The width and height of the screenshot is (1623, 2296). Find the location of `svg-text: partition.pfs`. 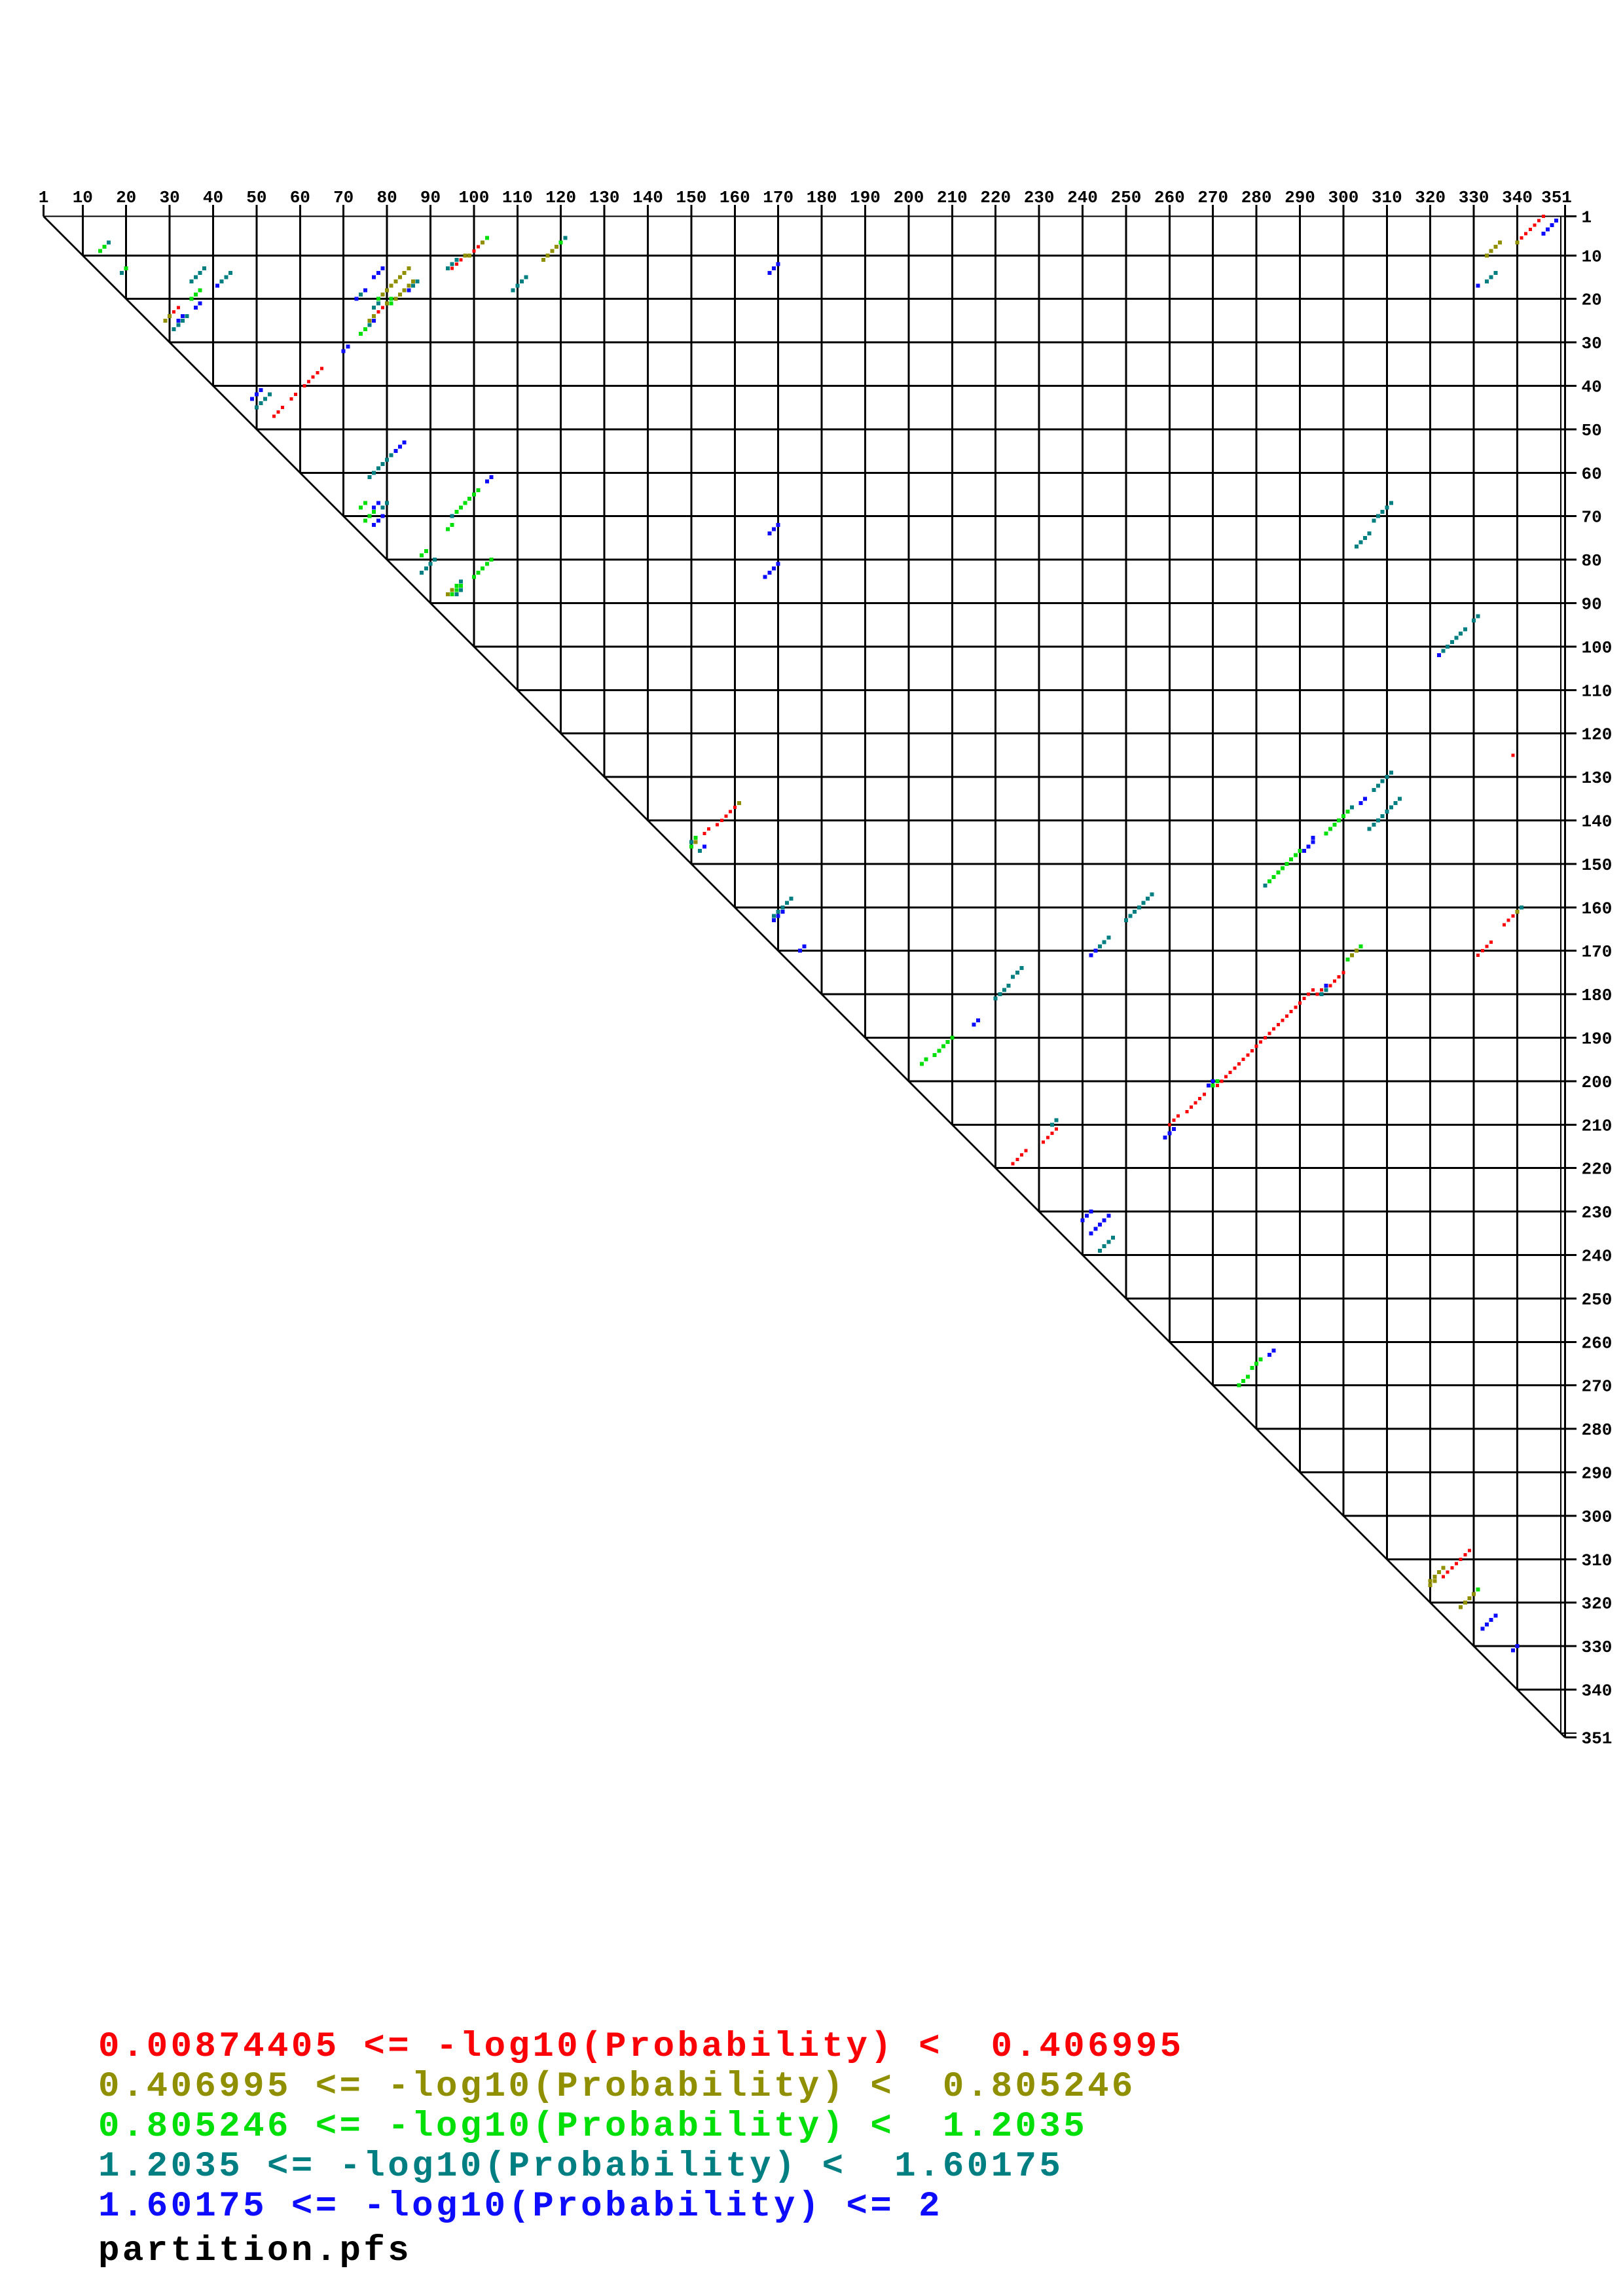

svg-text: partition.pfs is located at coordinates (255, 2251).